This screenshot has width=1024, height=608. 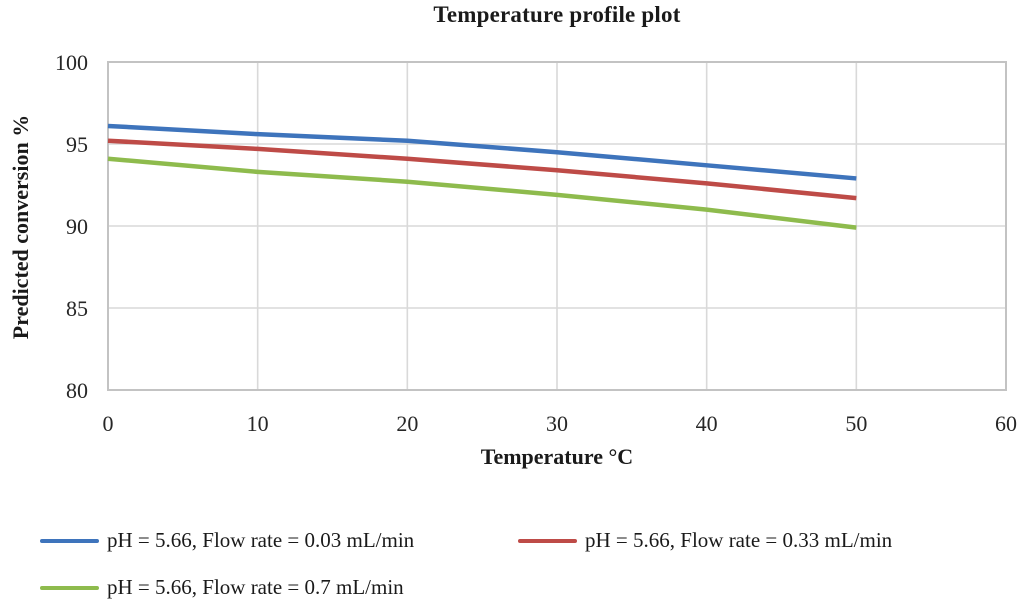 I want to click on y-tick-label: 90, so click(x=77, y=226).